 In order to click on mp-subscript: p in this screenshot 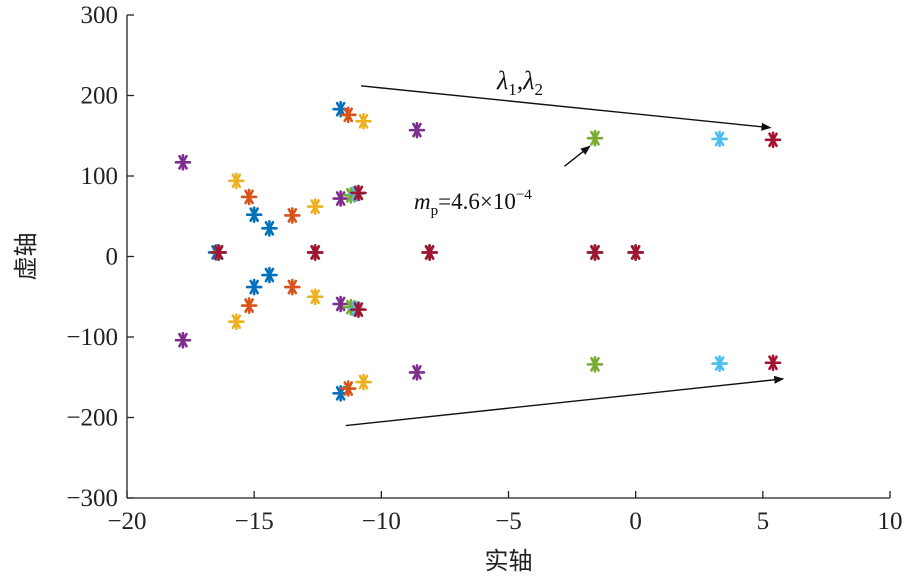, I will do `click(435, 211)`.